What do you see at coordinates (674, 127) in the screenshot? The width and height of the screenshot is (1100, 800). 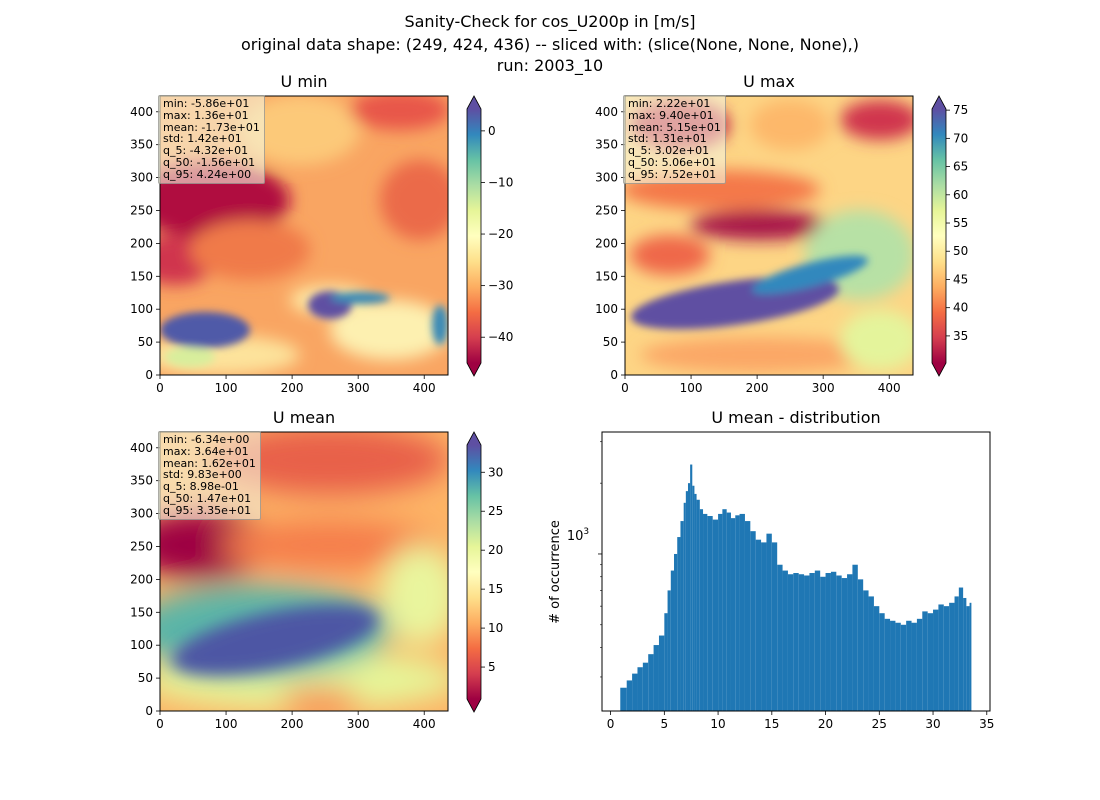 I see `umax-stat-line: mean: 5.15e+01` at bounding box center [674, 127].